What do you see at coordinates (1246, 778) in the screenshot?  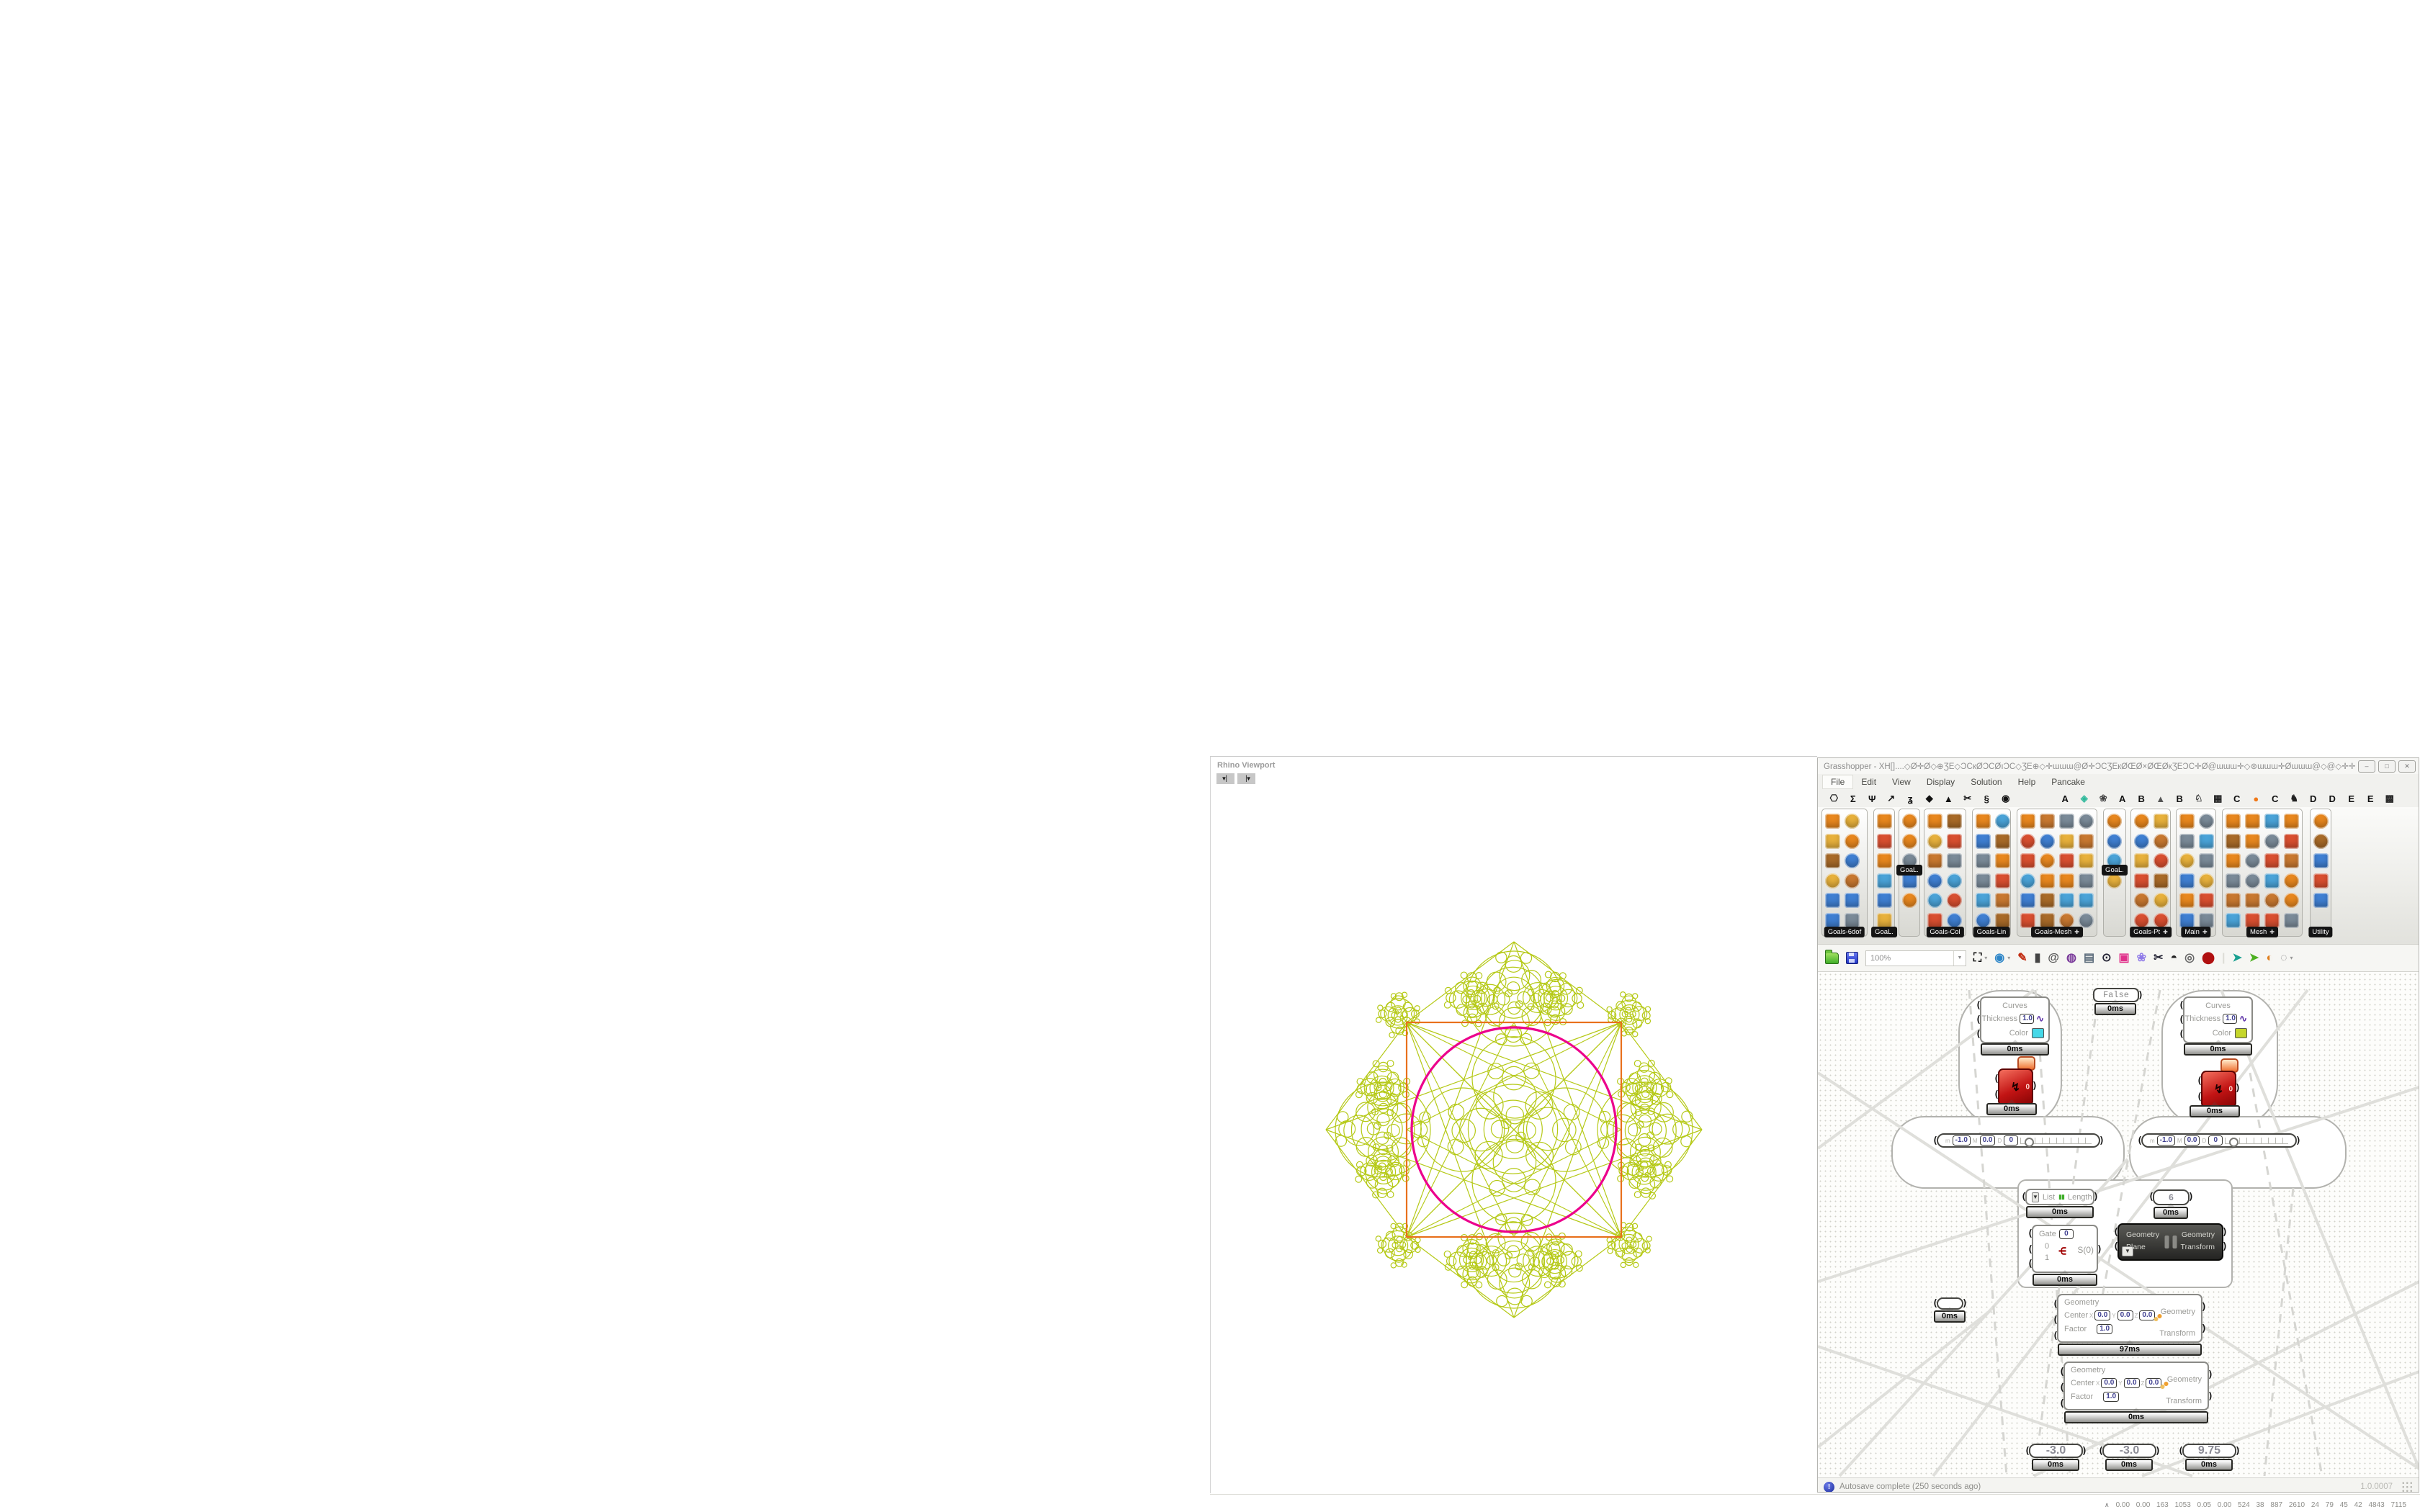 I see `viewport-dock-button-2: ▕▼` at bounding box center [1246, 778].